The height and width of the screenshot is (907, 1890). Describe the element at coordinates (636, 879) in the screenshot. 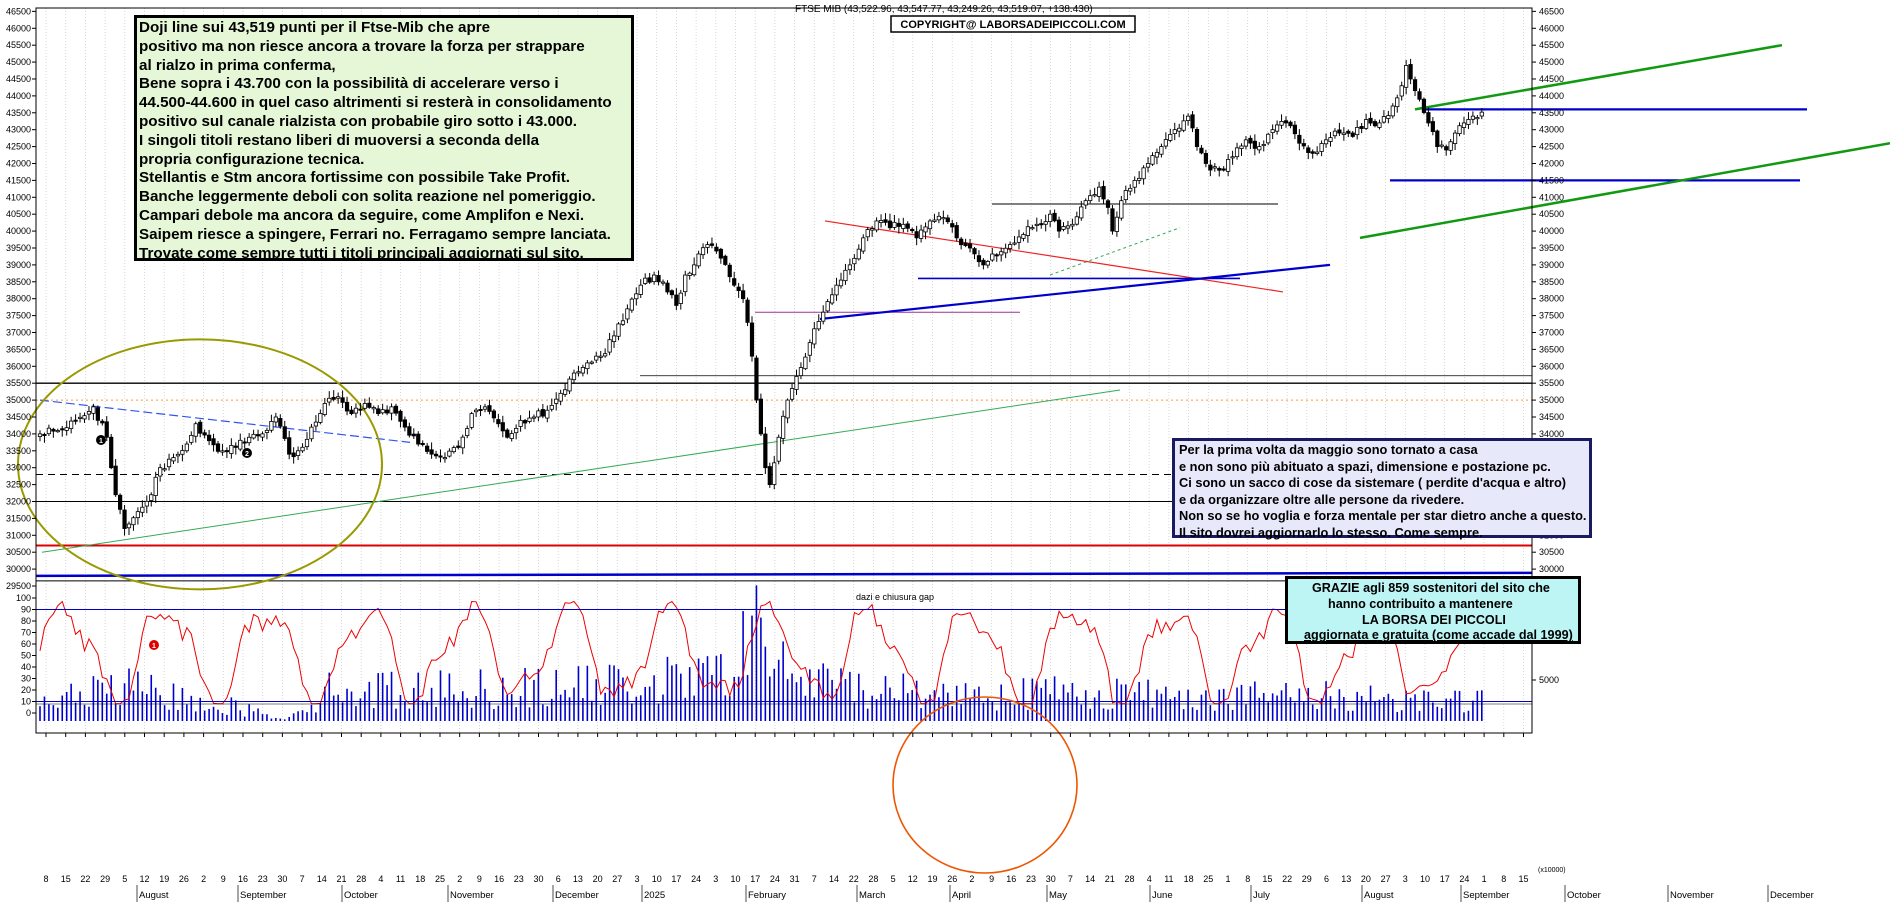

I see `x-tick-label: 3` at that location.